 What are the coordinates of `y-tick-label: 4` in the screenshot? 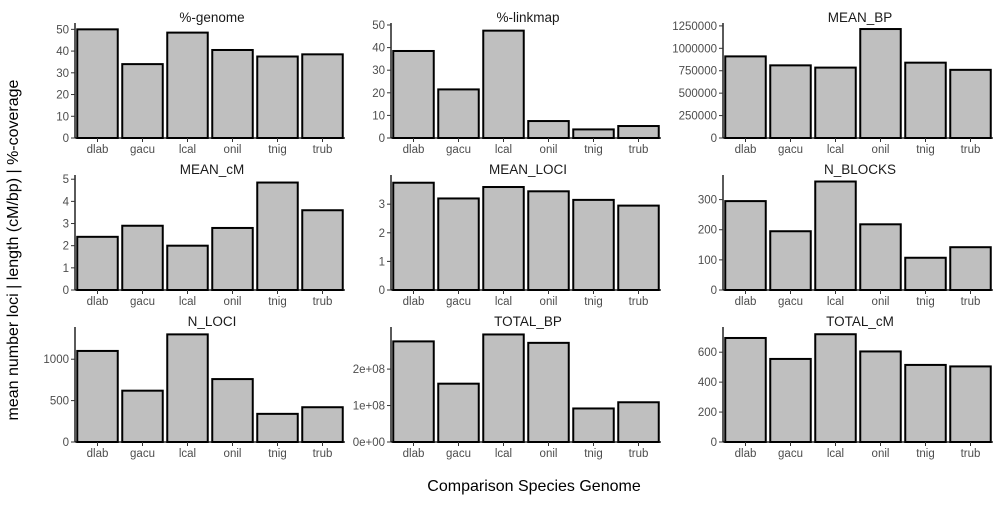 It's located at (66, 202).